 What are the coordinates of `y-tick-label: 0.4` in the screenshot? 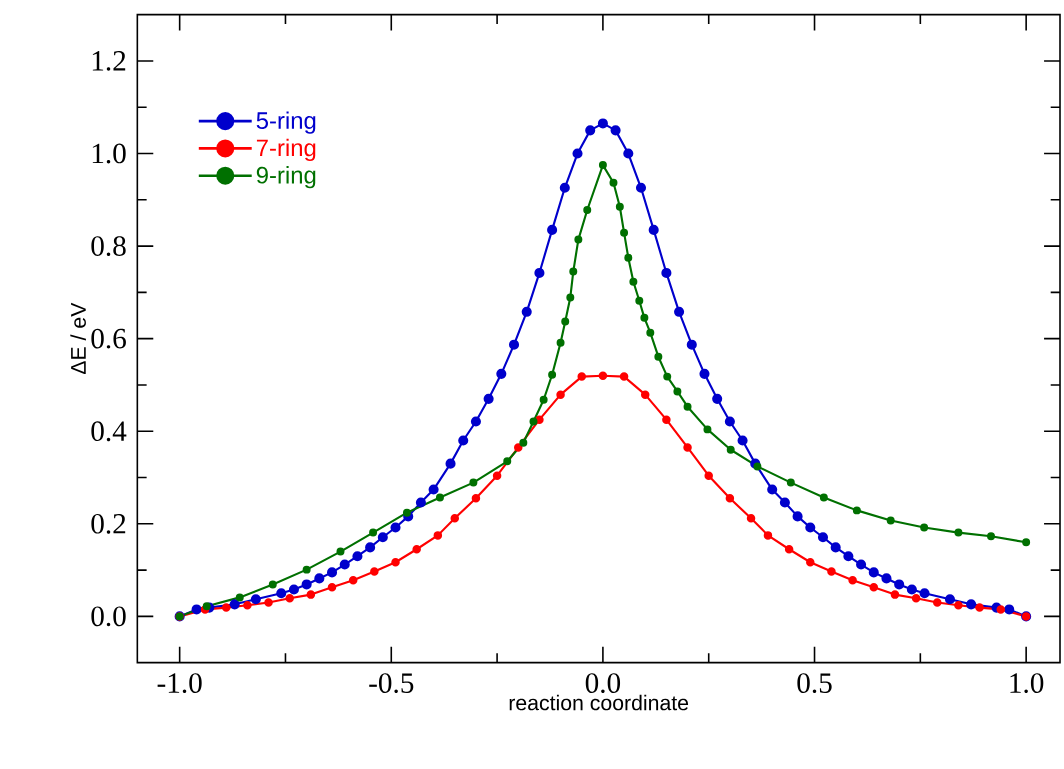 It's located at (109, 431).